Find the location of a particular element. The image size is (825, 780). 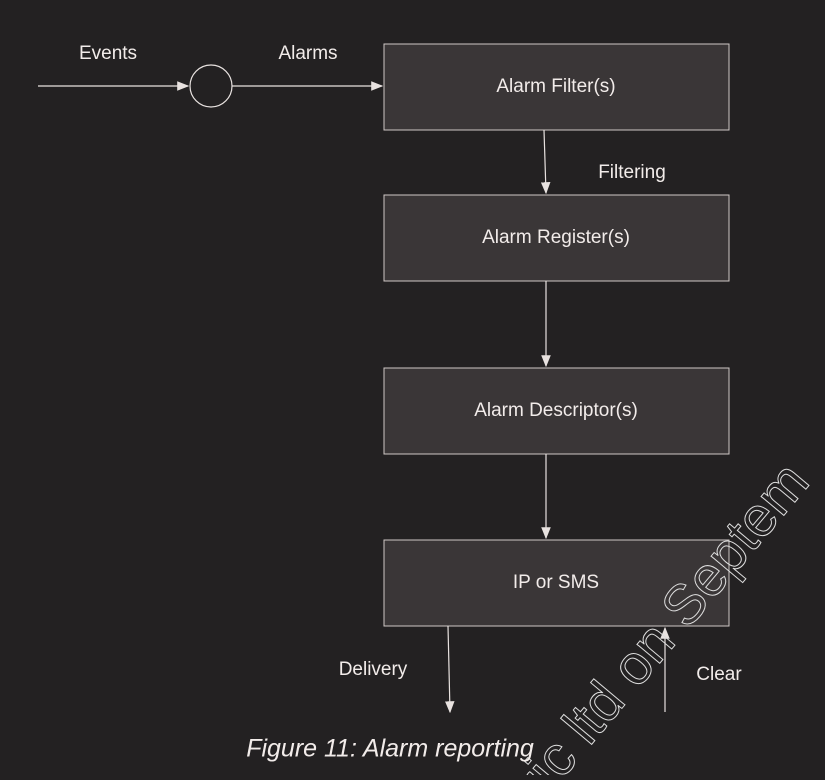

box-label: Alarm Register(s) is located at coordinates (556, 237).